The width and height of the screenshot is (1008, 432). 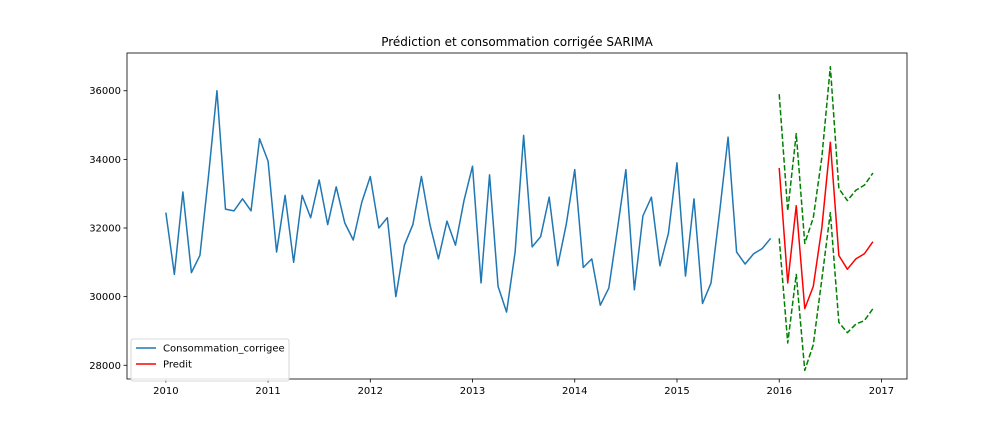 What do you see at coordinates (105, 297) in the screenshot?
I see `y-tick-label: 30000` at bounding box center [105, 297].